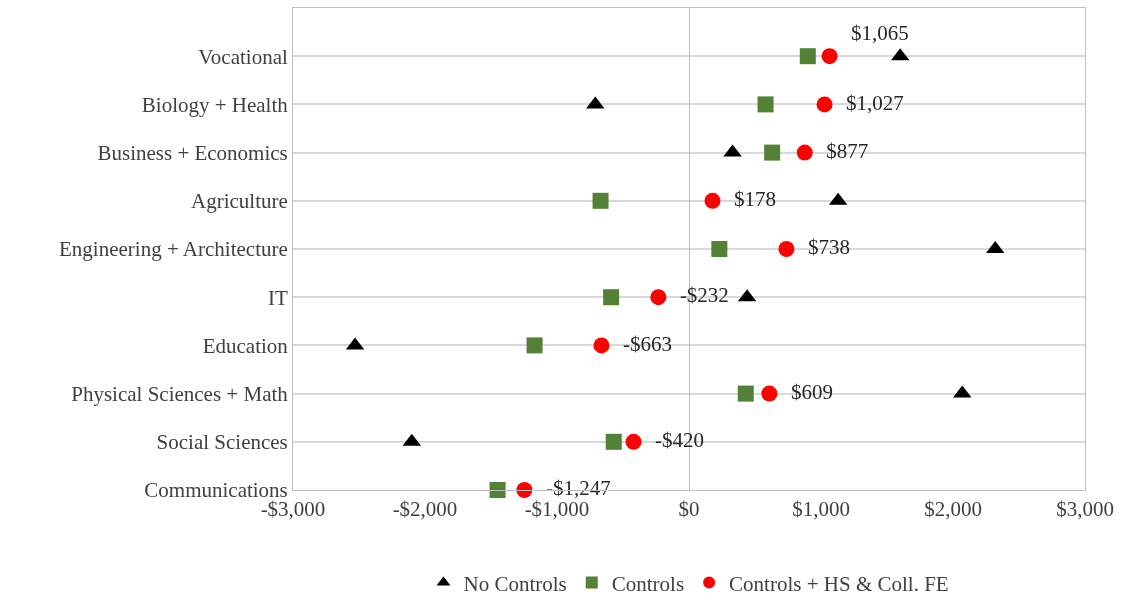 The width and height of the screenshot is (1123, 611). Describe the element at coordinates (557, 509) in the screenshot. I see `x-tick-label: -$1,000` at that location.